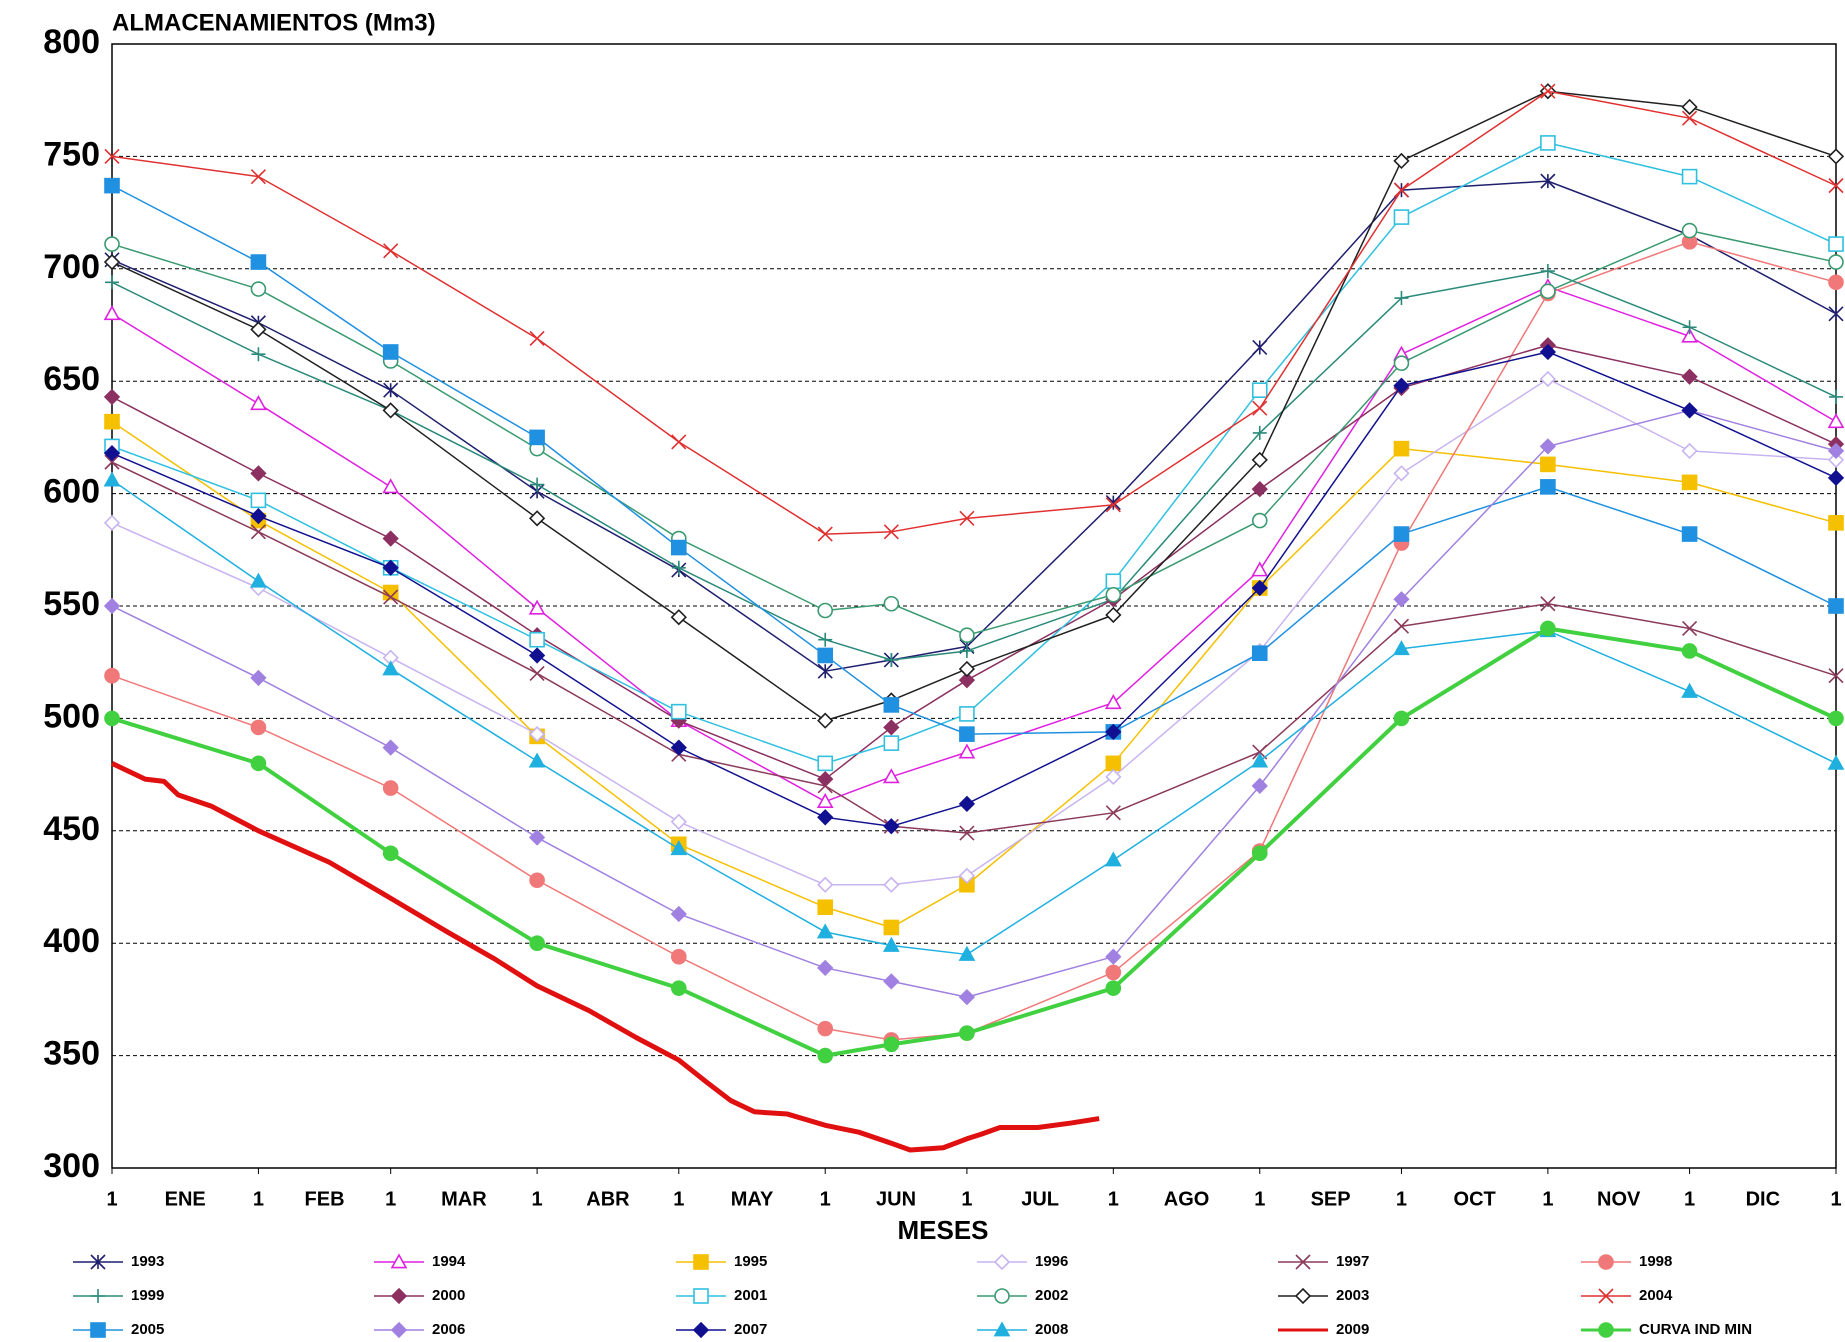 Image resolution: width=1845 pixels, height=1342 pixels. I want to click on month-label: SEP, so click(1331, 1199).